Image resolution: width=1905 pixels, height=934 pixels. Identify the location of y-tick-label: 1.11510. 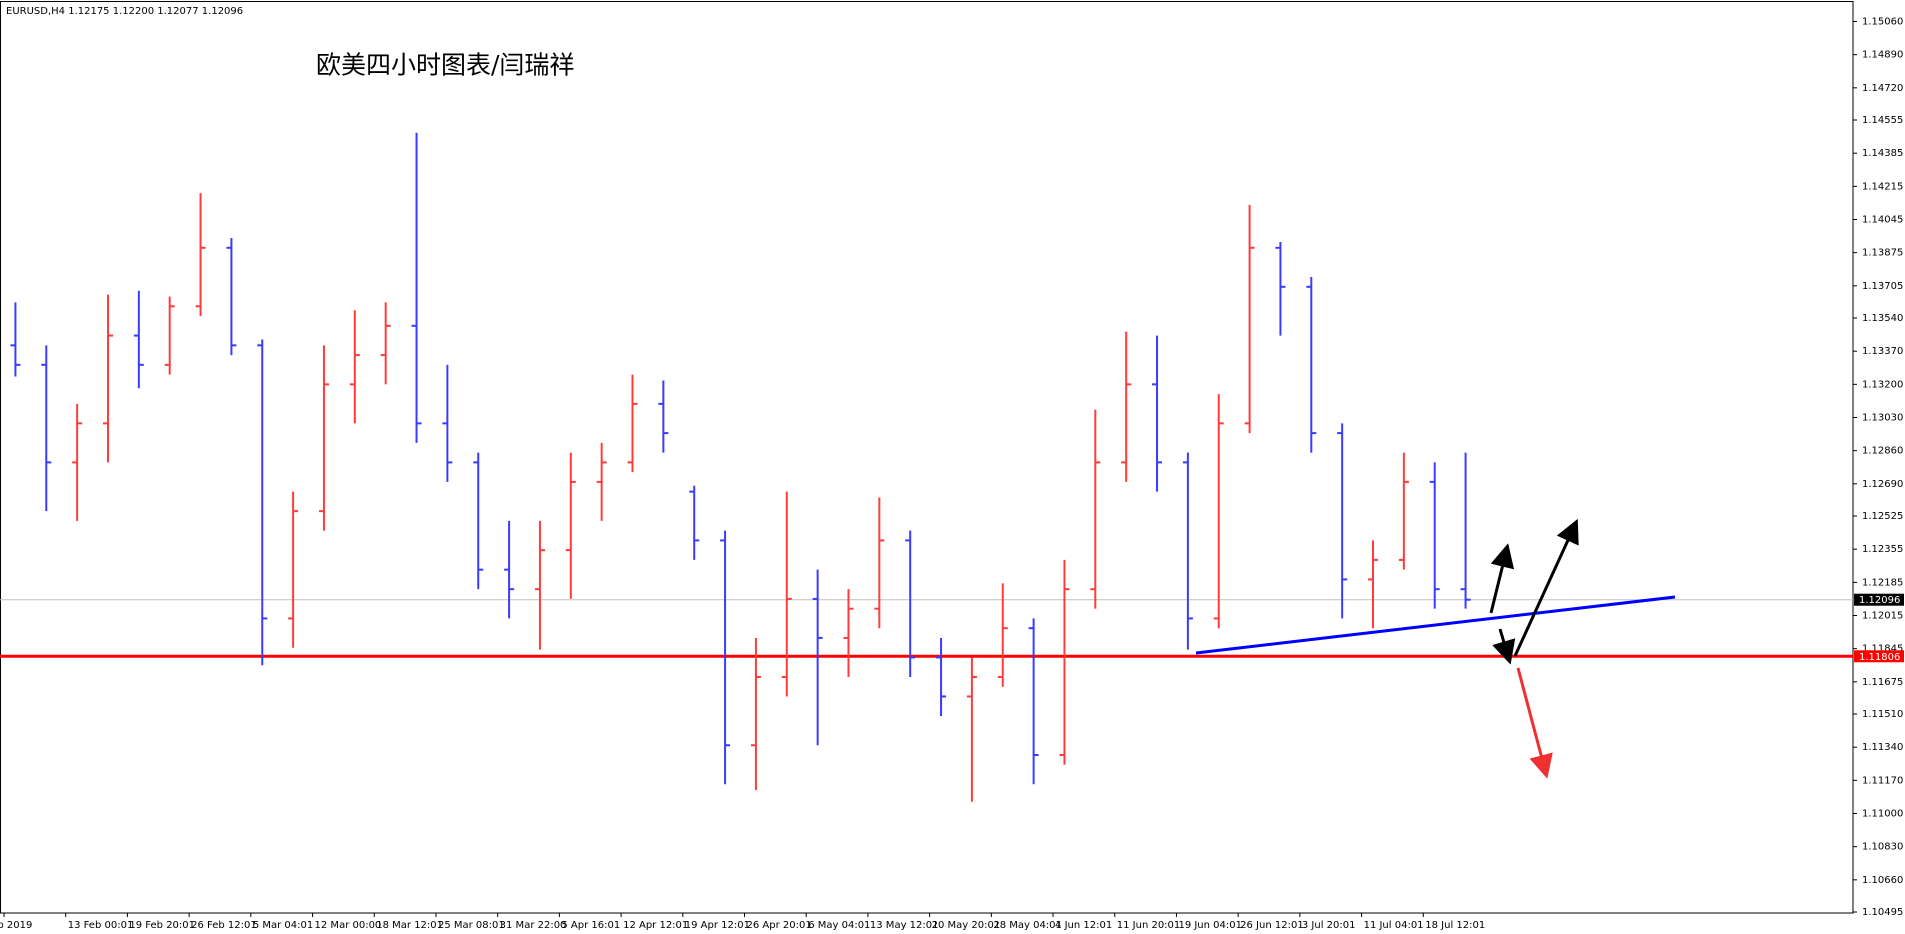
(1882, 714).